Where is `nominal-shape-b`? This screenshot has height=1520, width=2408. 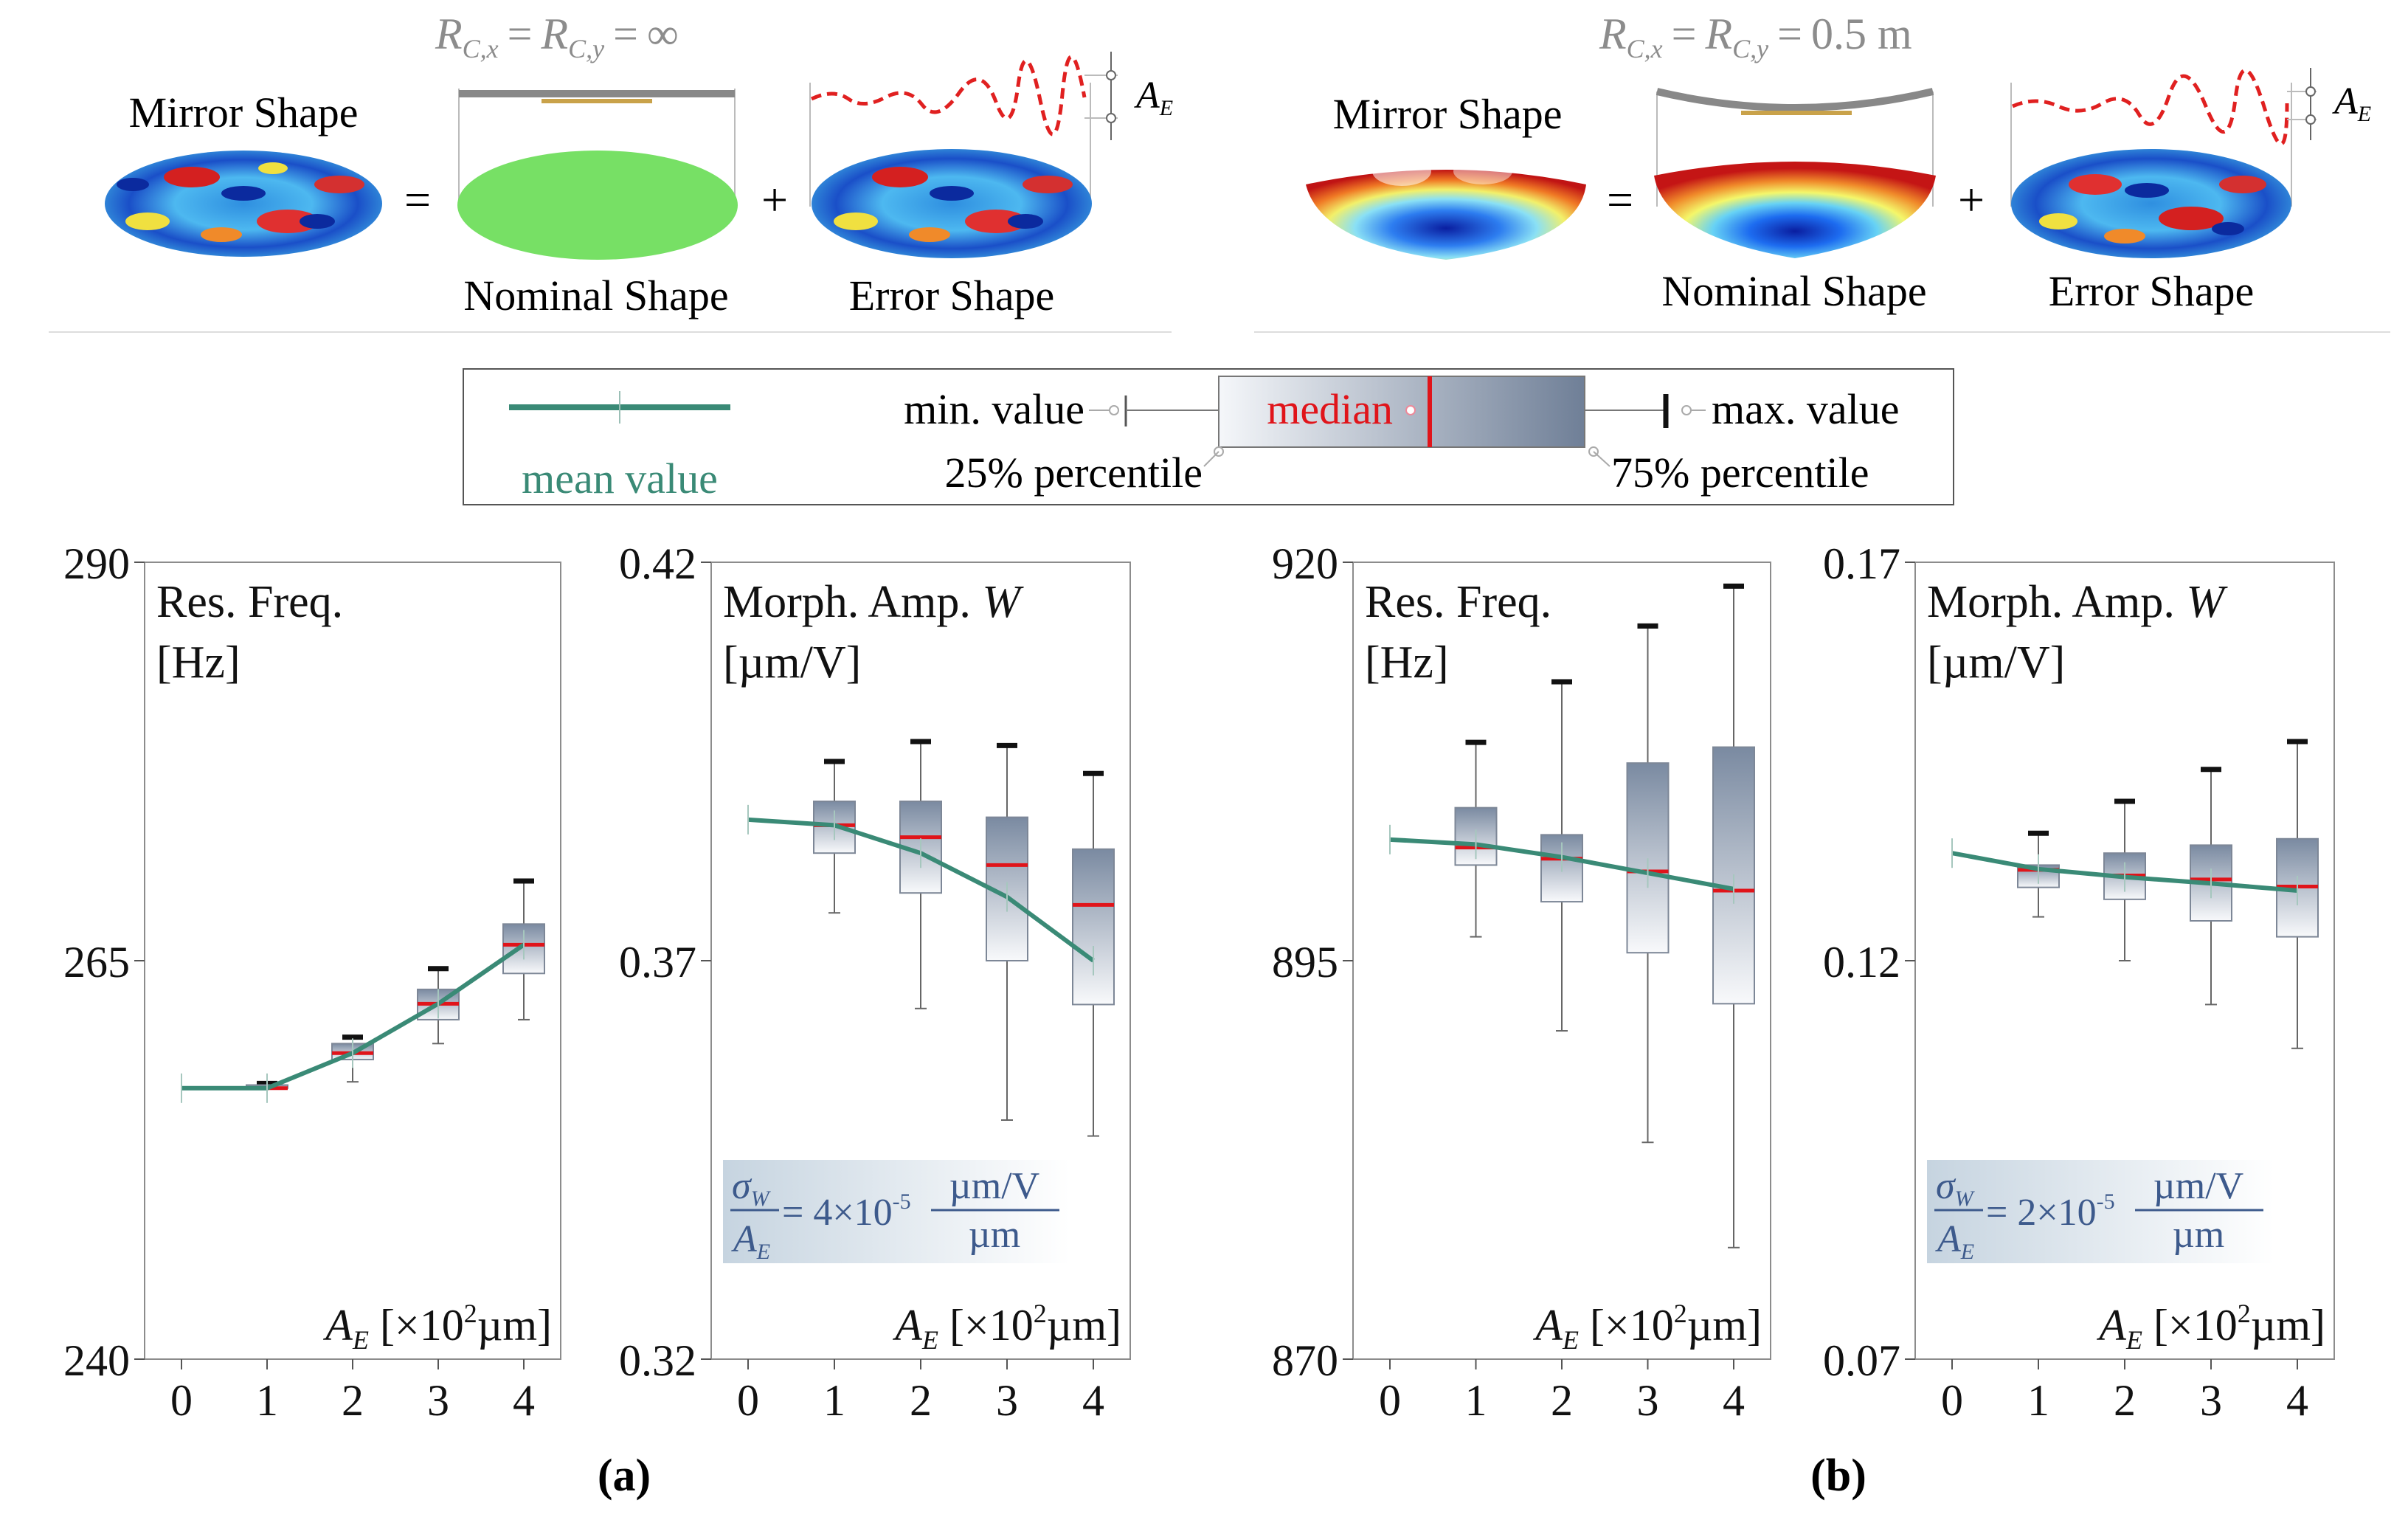 nominal-shape-b is located at coordinates (1795, 173).